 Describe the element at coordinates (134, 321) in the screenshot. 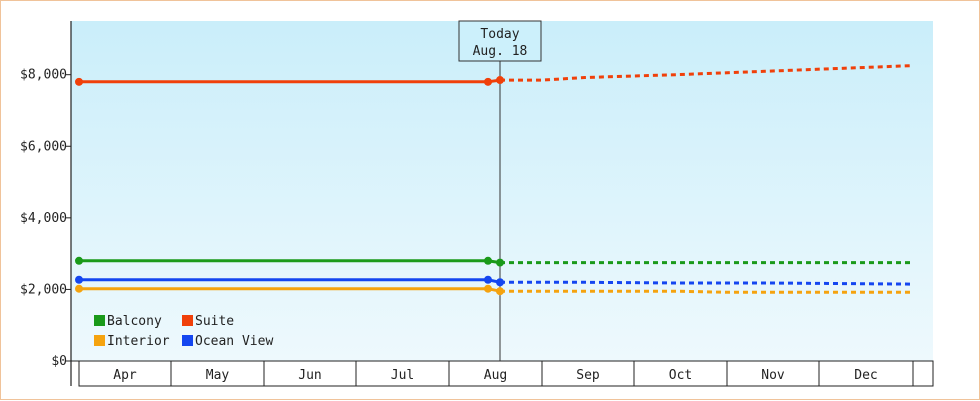

I see `legend-label-balcony: Balcony` at that location.